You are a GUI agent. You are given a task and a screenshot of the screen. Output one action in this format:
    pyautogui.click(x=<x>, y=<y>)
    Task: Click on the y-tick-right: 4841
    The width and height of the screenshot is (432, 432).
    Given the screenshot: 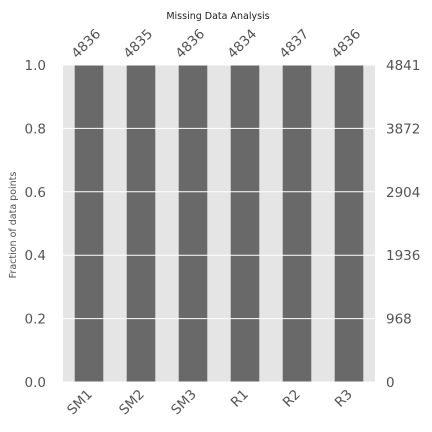 What is the action you would take?
    pyautogui.click(x=403, y=66)
    